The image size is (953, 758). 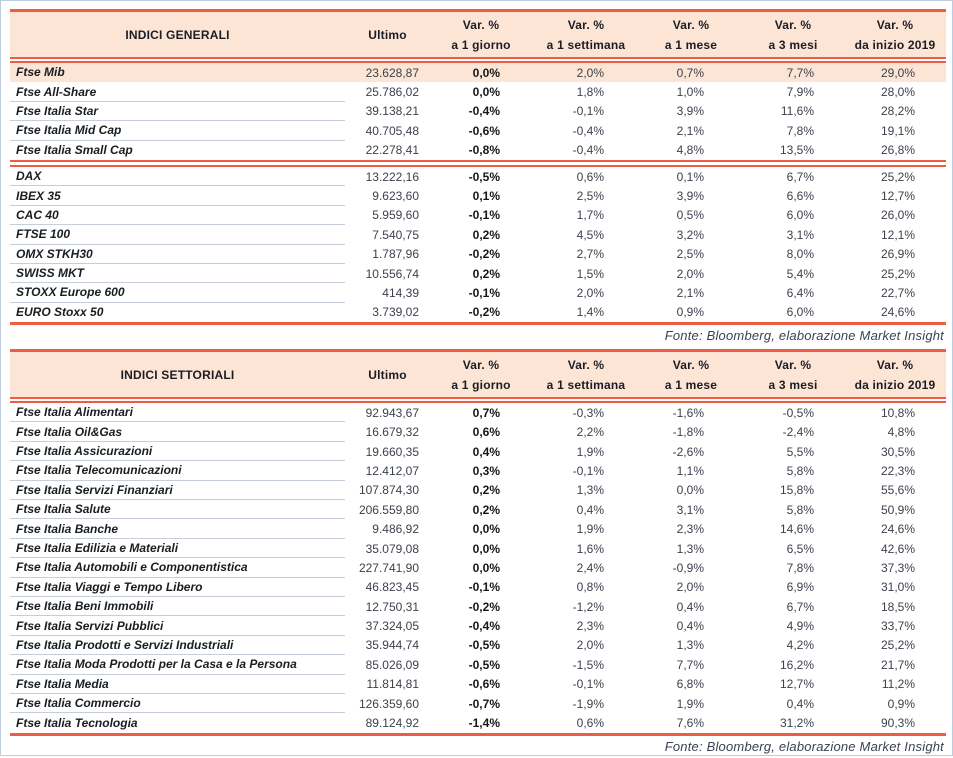 What do you see at coordinates (590, 196) in the screenshot?
I see `cell-var-1-settimana: 2,5%` at bounding box center [590, 196].